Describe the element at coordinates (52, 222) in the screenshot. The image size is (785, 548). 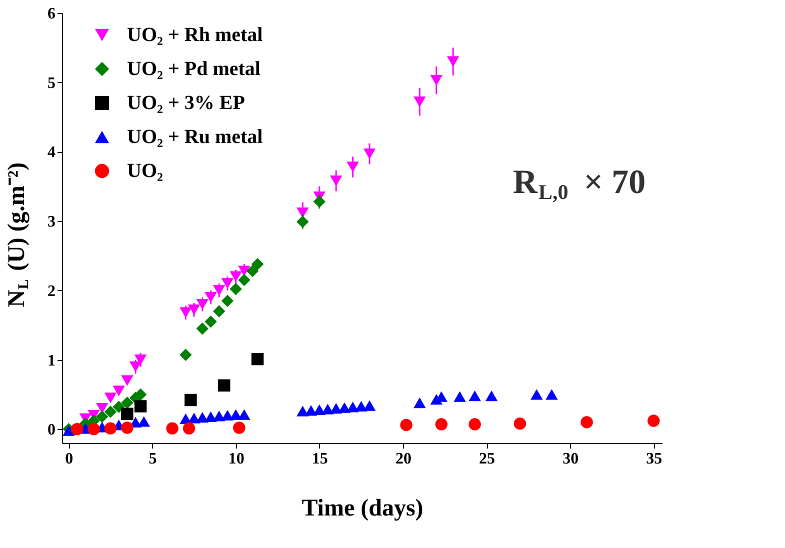
I see `y-tick-label: 3` at that location.